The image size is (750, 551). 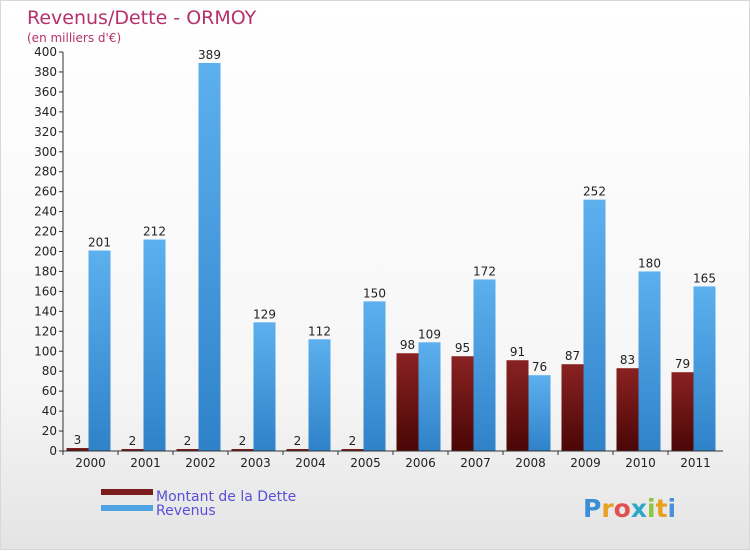 I want to click on y-tick-label: 280, so click(x=45, y=172).